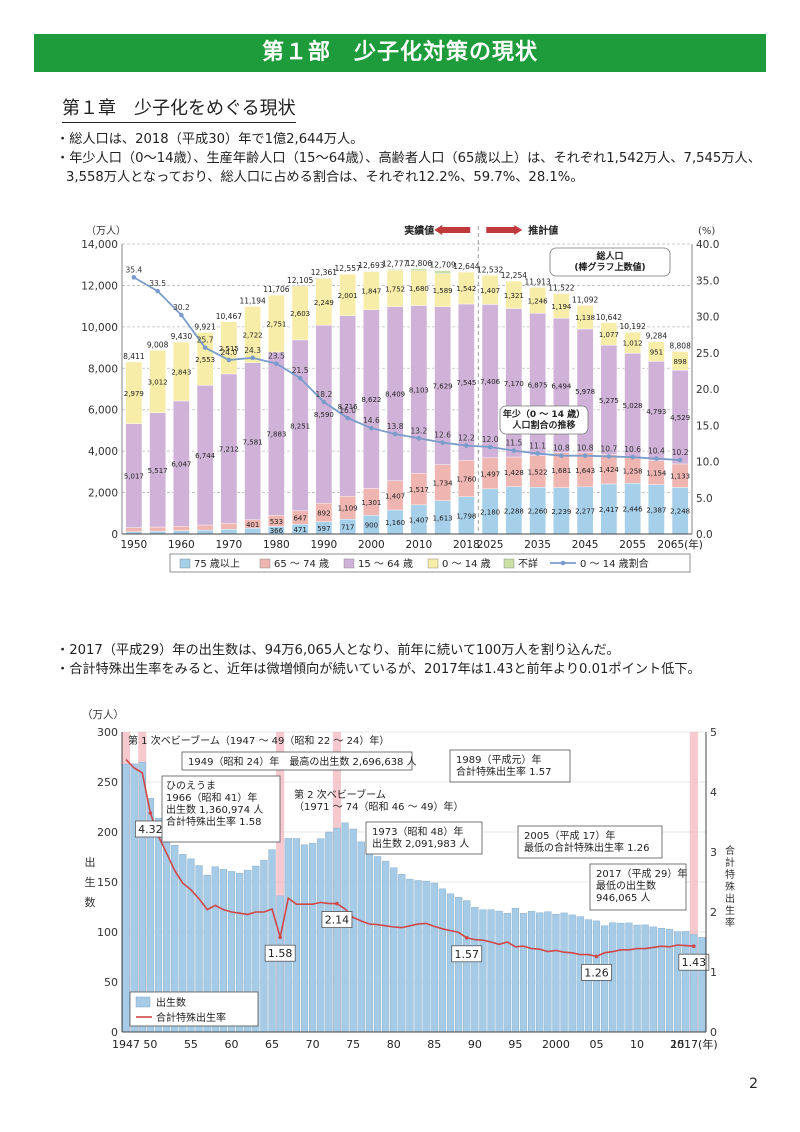 This screenshot has width=800, height=1132. Describe the element at coordinates (466, 516) in the screenshot. I see `segment-value-label: 1,798` at that location.